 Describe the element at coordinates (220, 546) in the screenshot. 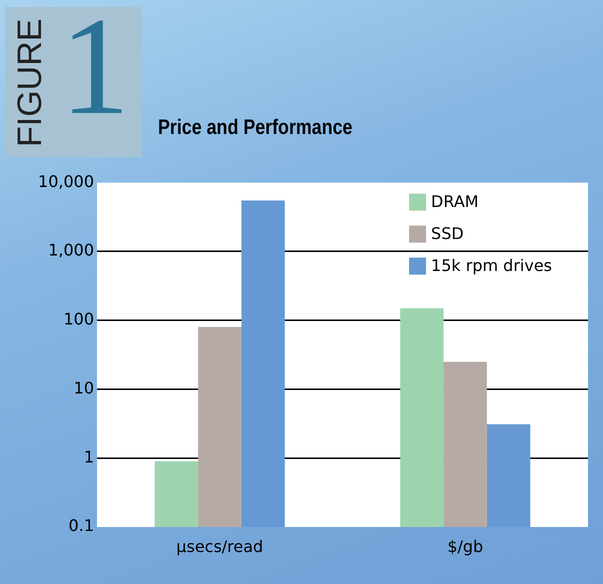

I see `x-tick-label: µsecs/read` at that location.